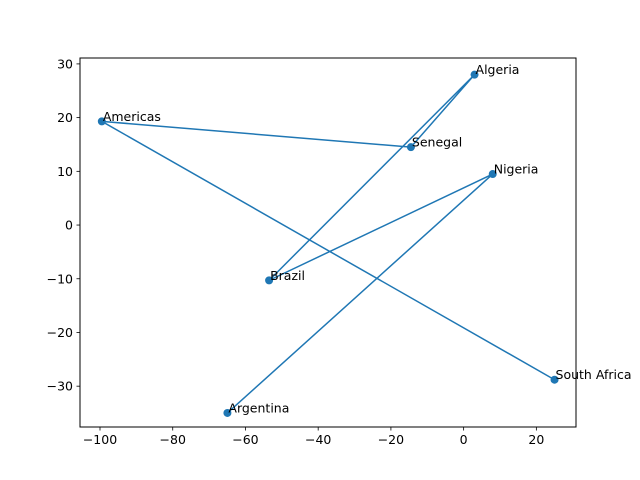 The height and width of the screenshot is (480, 640). What do you see at coordinates (60, 386) in the screenshot?
I see `y-tick-label: −30` at bounding box center [60, 386].